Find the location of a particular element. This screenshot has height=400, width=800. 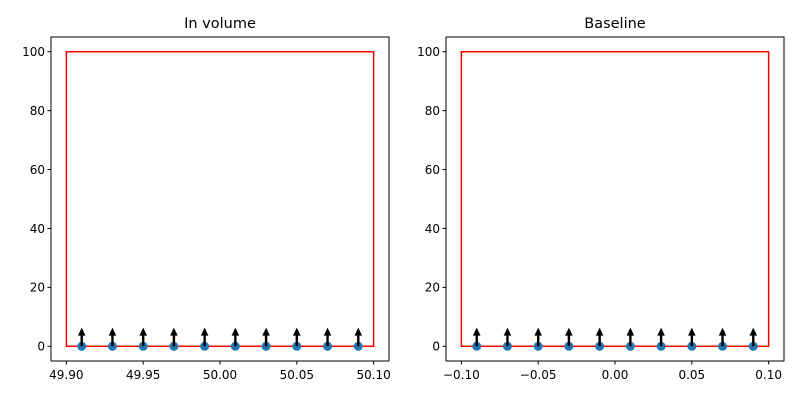

x-tick-label: 0.00 is located at coordinates (615, 375).